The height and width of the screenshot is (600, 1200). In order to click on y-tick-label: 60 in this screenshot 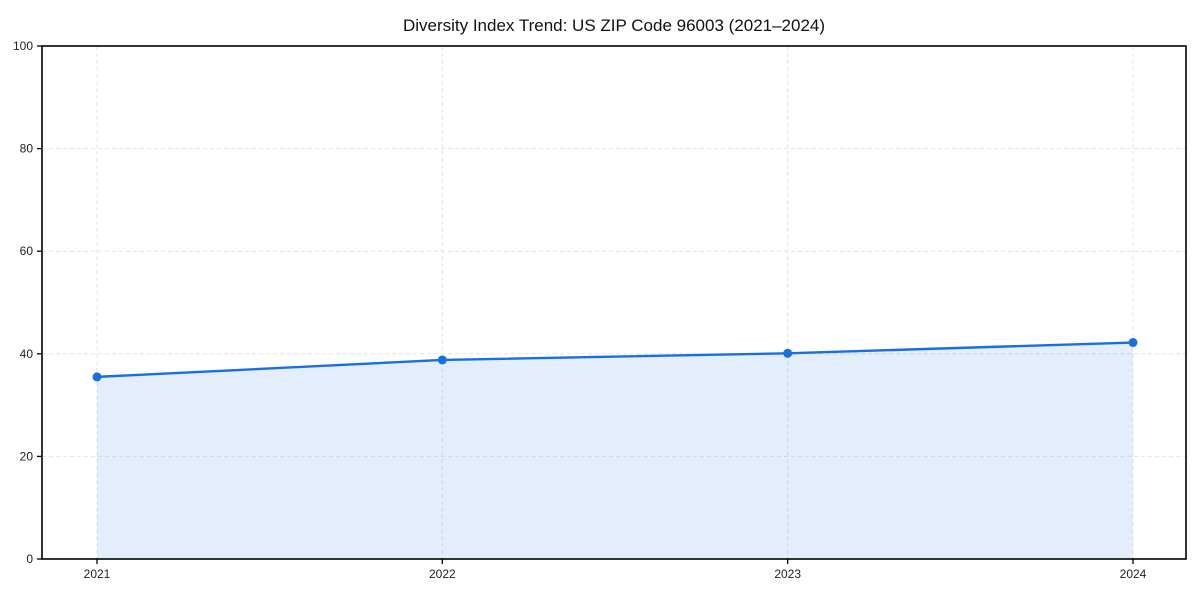, I will do `click(27, 251)`.